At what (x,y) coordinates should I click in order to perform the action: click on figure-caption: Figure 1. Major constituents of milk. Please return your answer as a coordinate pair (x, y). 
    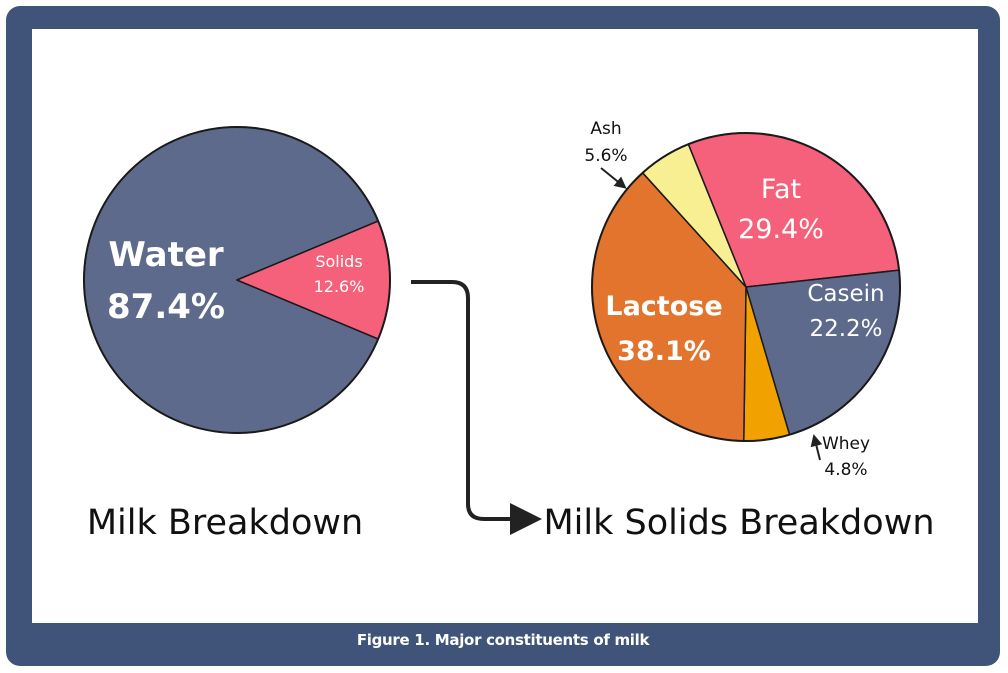
    Looking at the image, I should click on (503, 640).